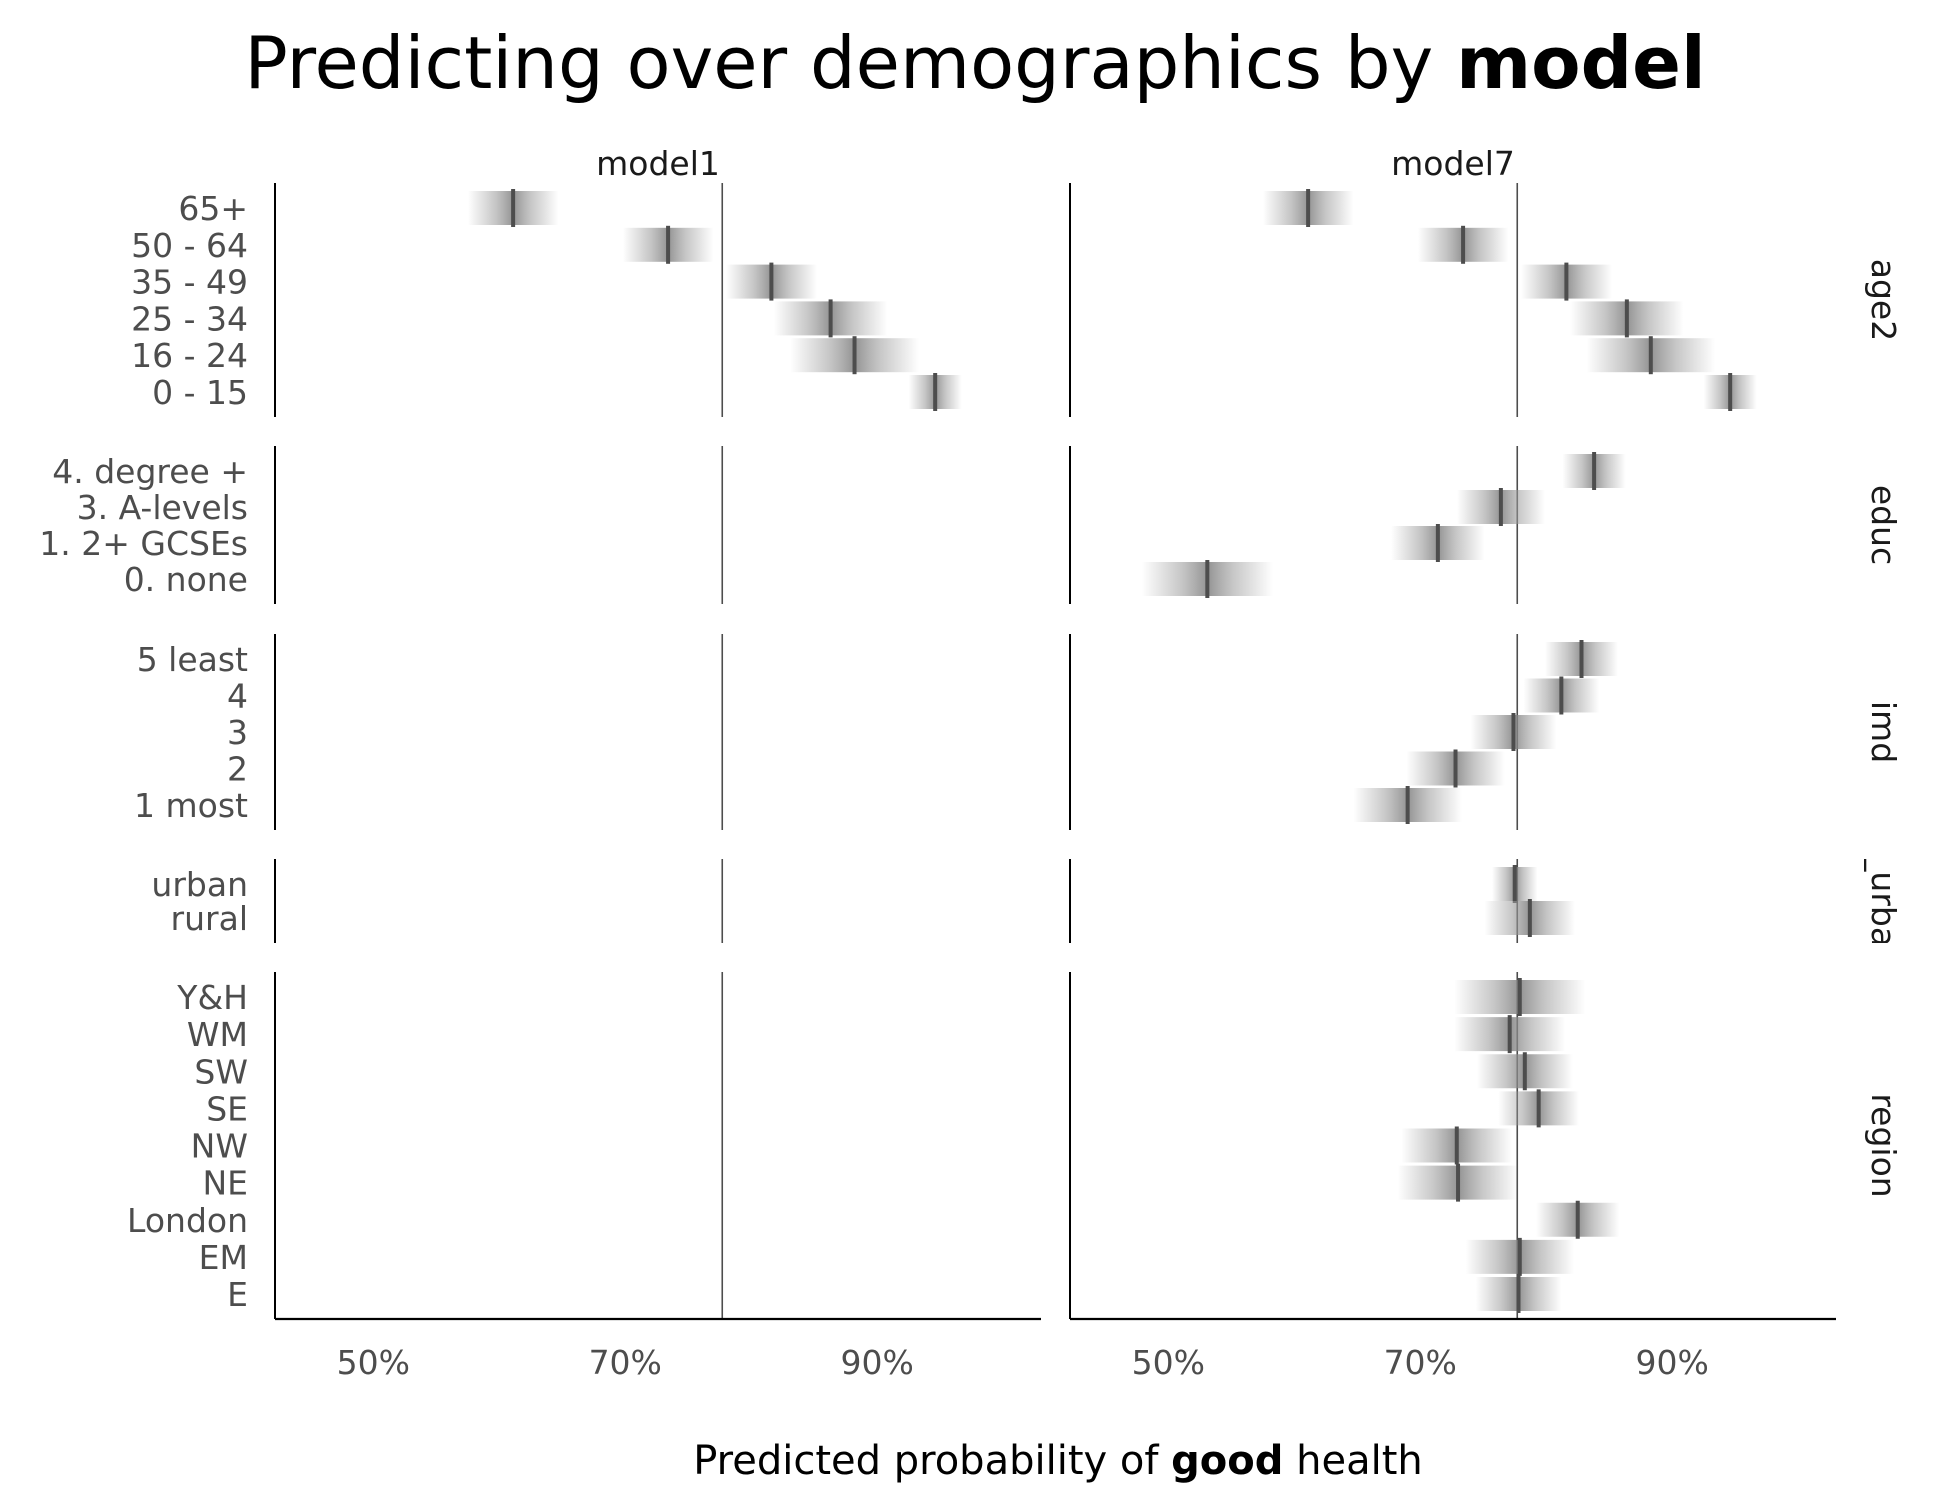 The image size is (1950, 1500). I want to click on facet-strip-label: imd, so click(1883, 732).